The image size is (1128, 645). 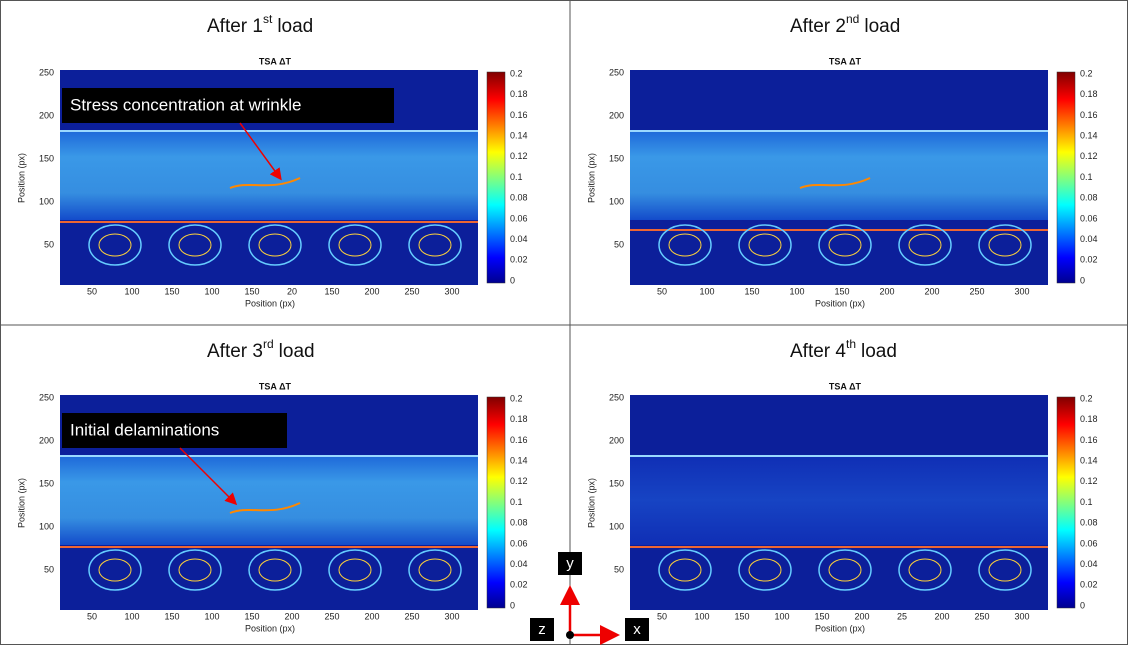 I want to click on title-sup: th, so click(x=851, y=344).